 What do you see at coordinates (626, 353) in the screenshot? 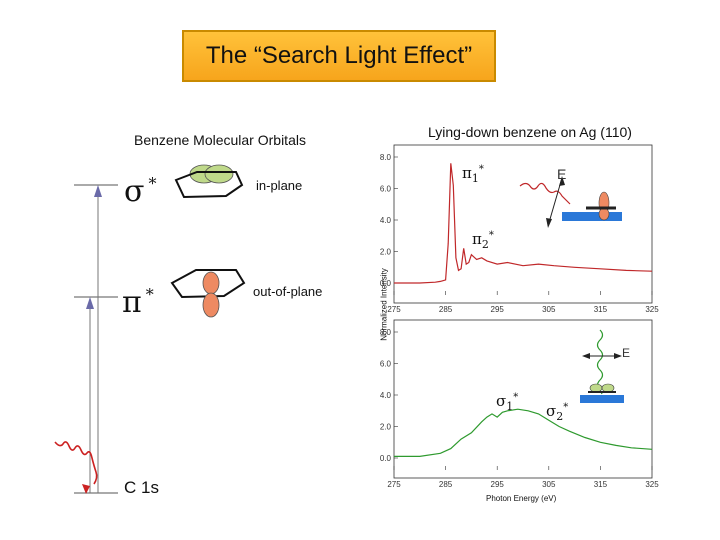
I see `bottom-e-vector-label: E` at bounding box center [626, 353].